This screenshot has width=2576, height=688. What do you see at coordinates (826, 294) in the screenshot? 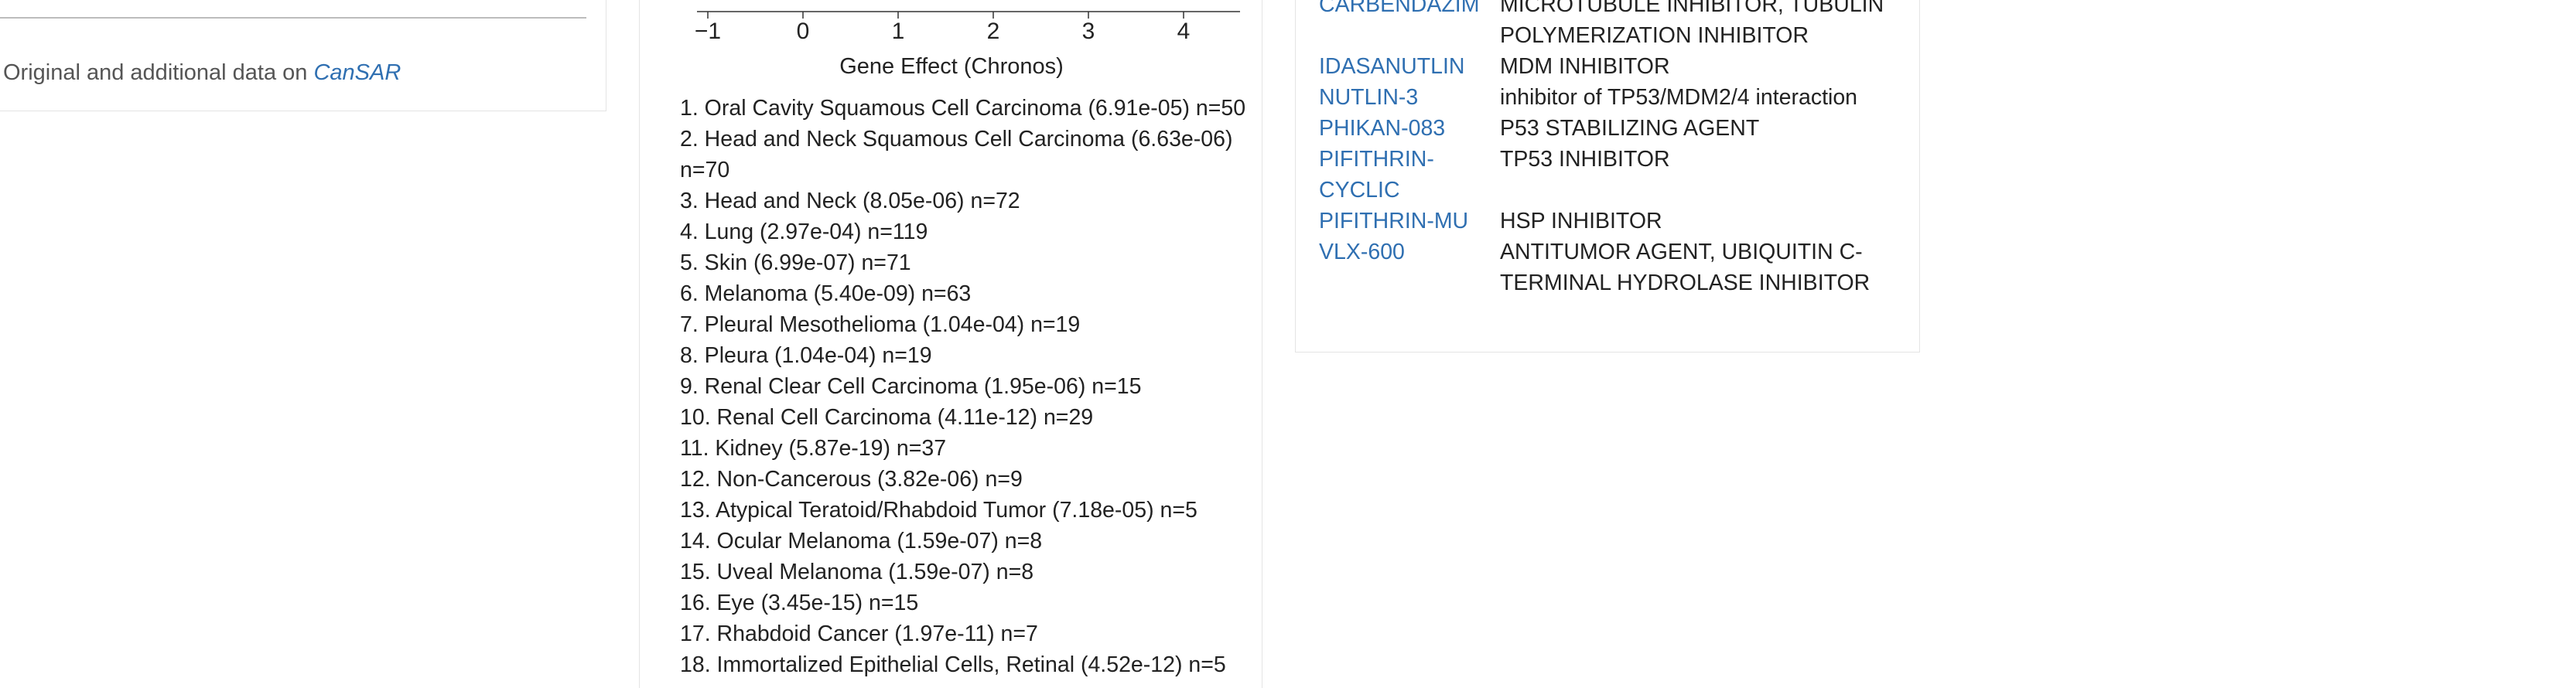
I see `lineage-item: 6. Melanoma (5.40e-09) n=63` at bounding box center [826, 294].